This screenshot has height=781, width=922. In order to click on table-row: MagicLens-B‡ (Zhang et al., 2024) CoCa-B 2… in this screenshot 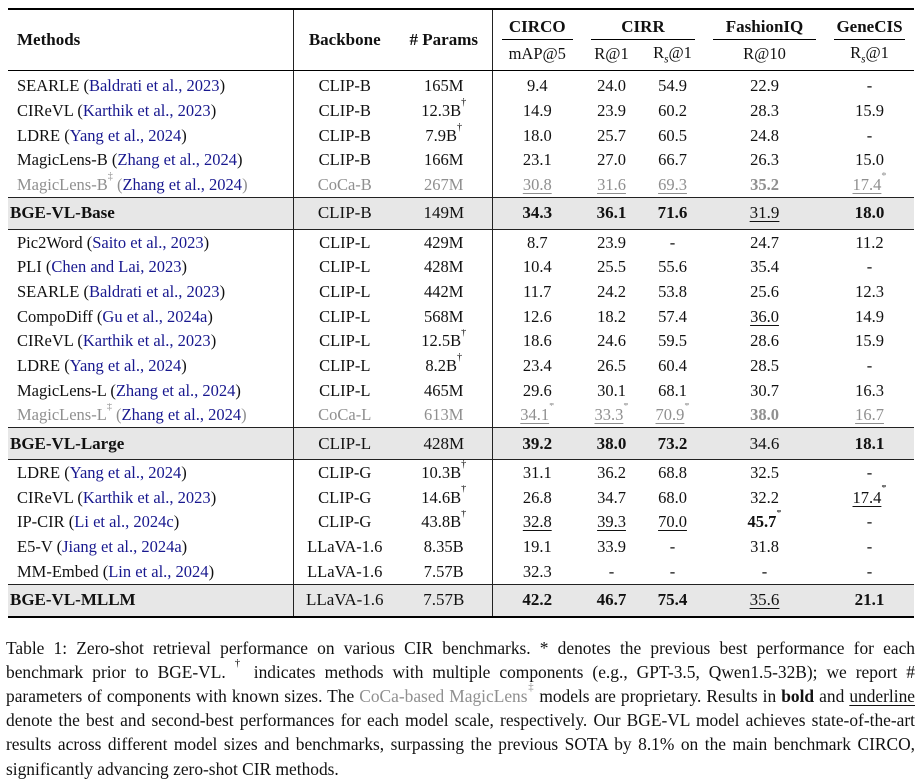, I will do `click(461, 185)`.